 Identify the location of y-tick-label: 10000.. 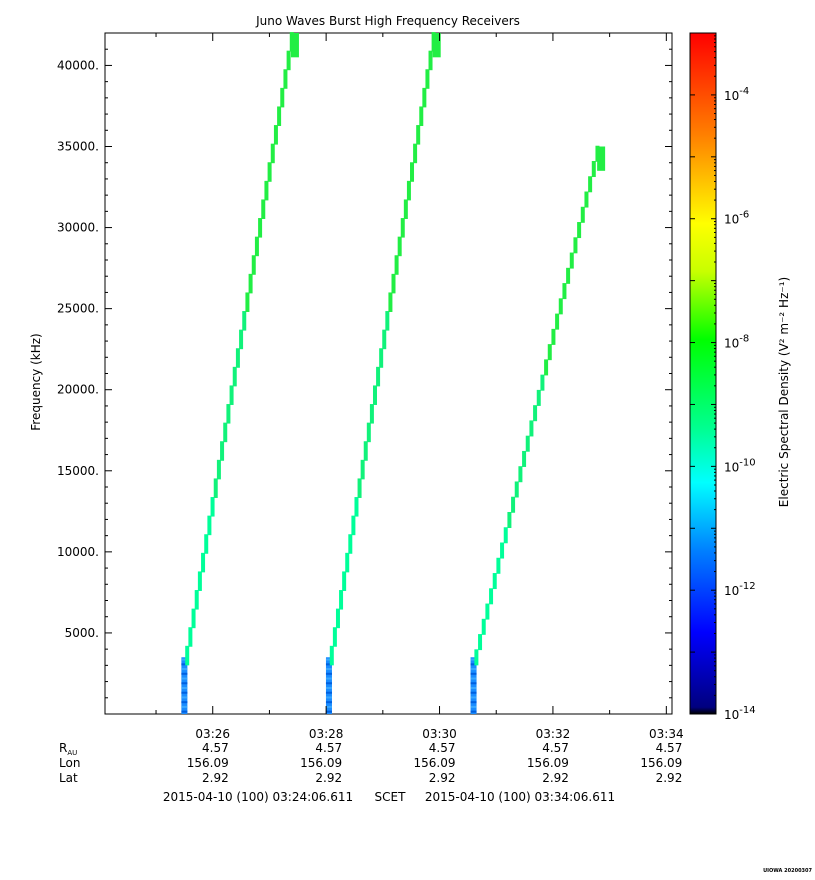
(78, 552).